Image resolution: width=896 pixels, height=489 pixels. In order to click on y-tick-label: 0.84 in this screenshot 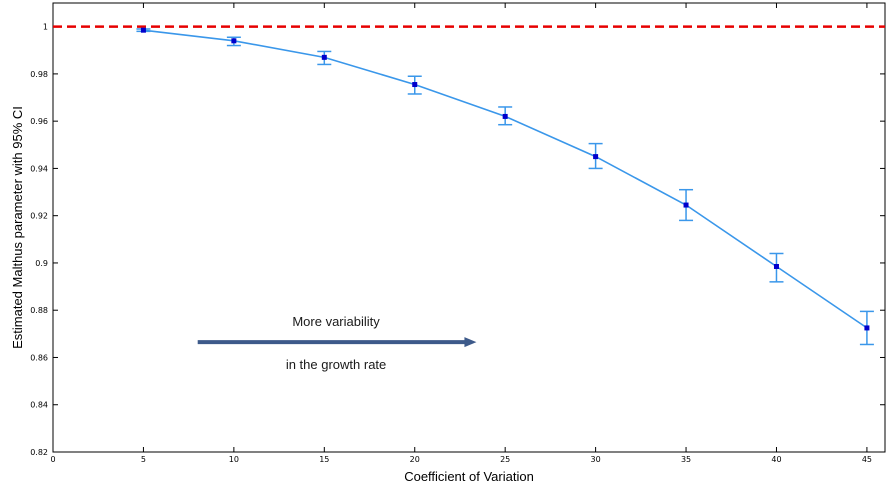, I will do `click(39, 405)`.